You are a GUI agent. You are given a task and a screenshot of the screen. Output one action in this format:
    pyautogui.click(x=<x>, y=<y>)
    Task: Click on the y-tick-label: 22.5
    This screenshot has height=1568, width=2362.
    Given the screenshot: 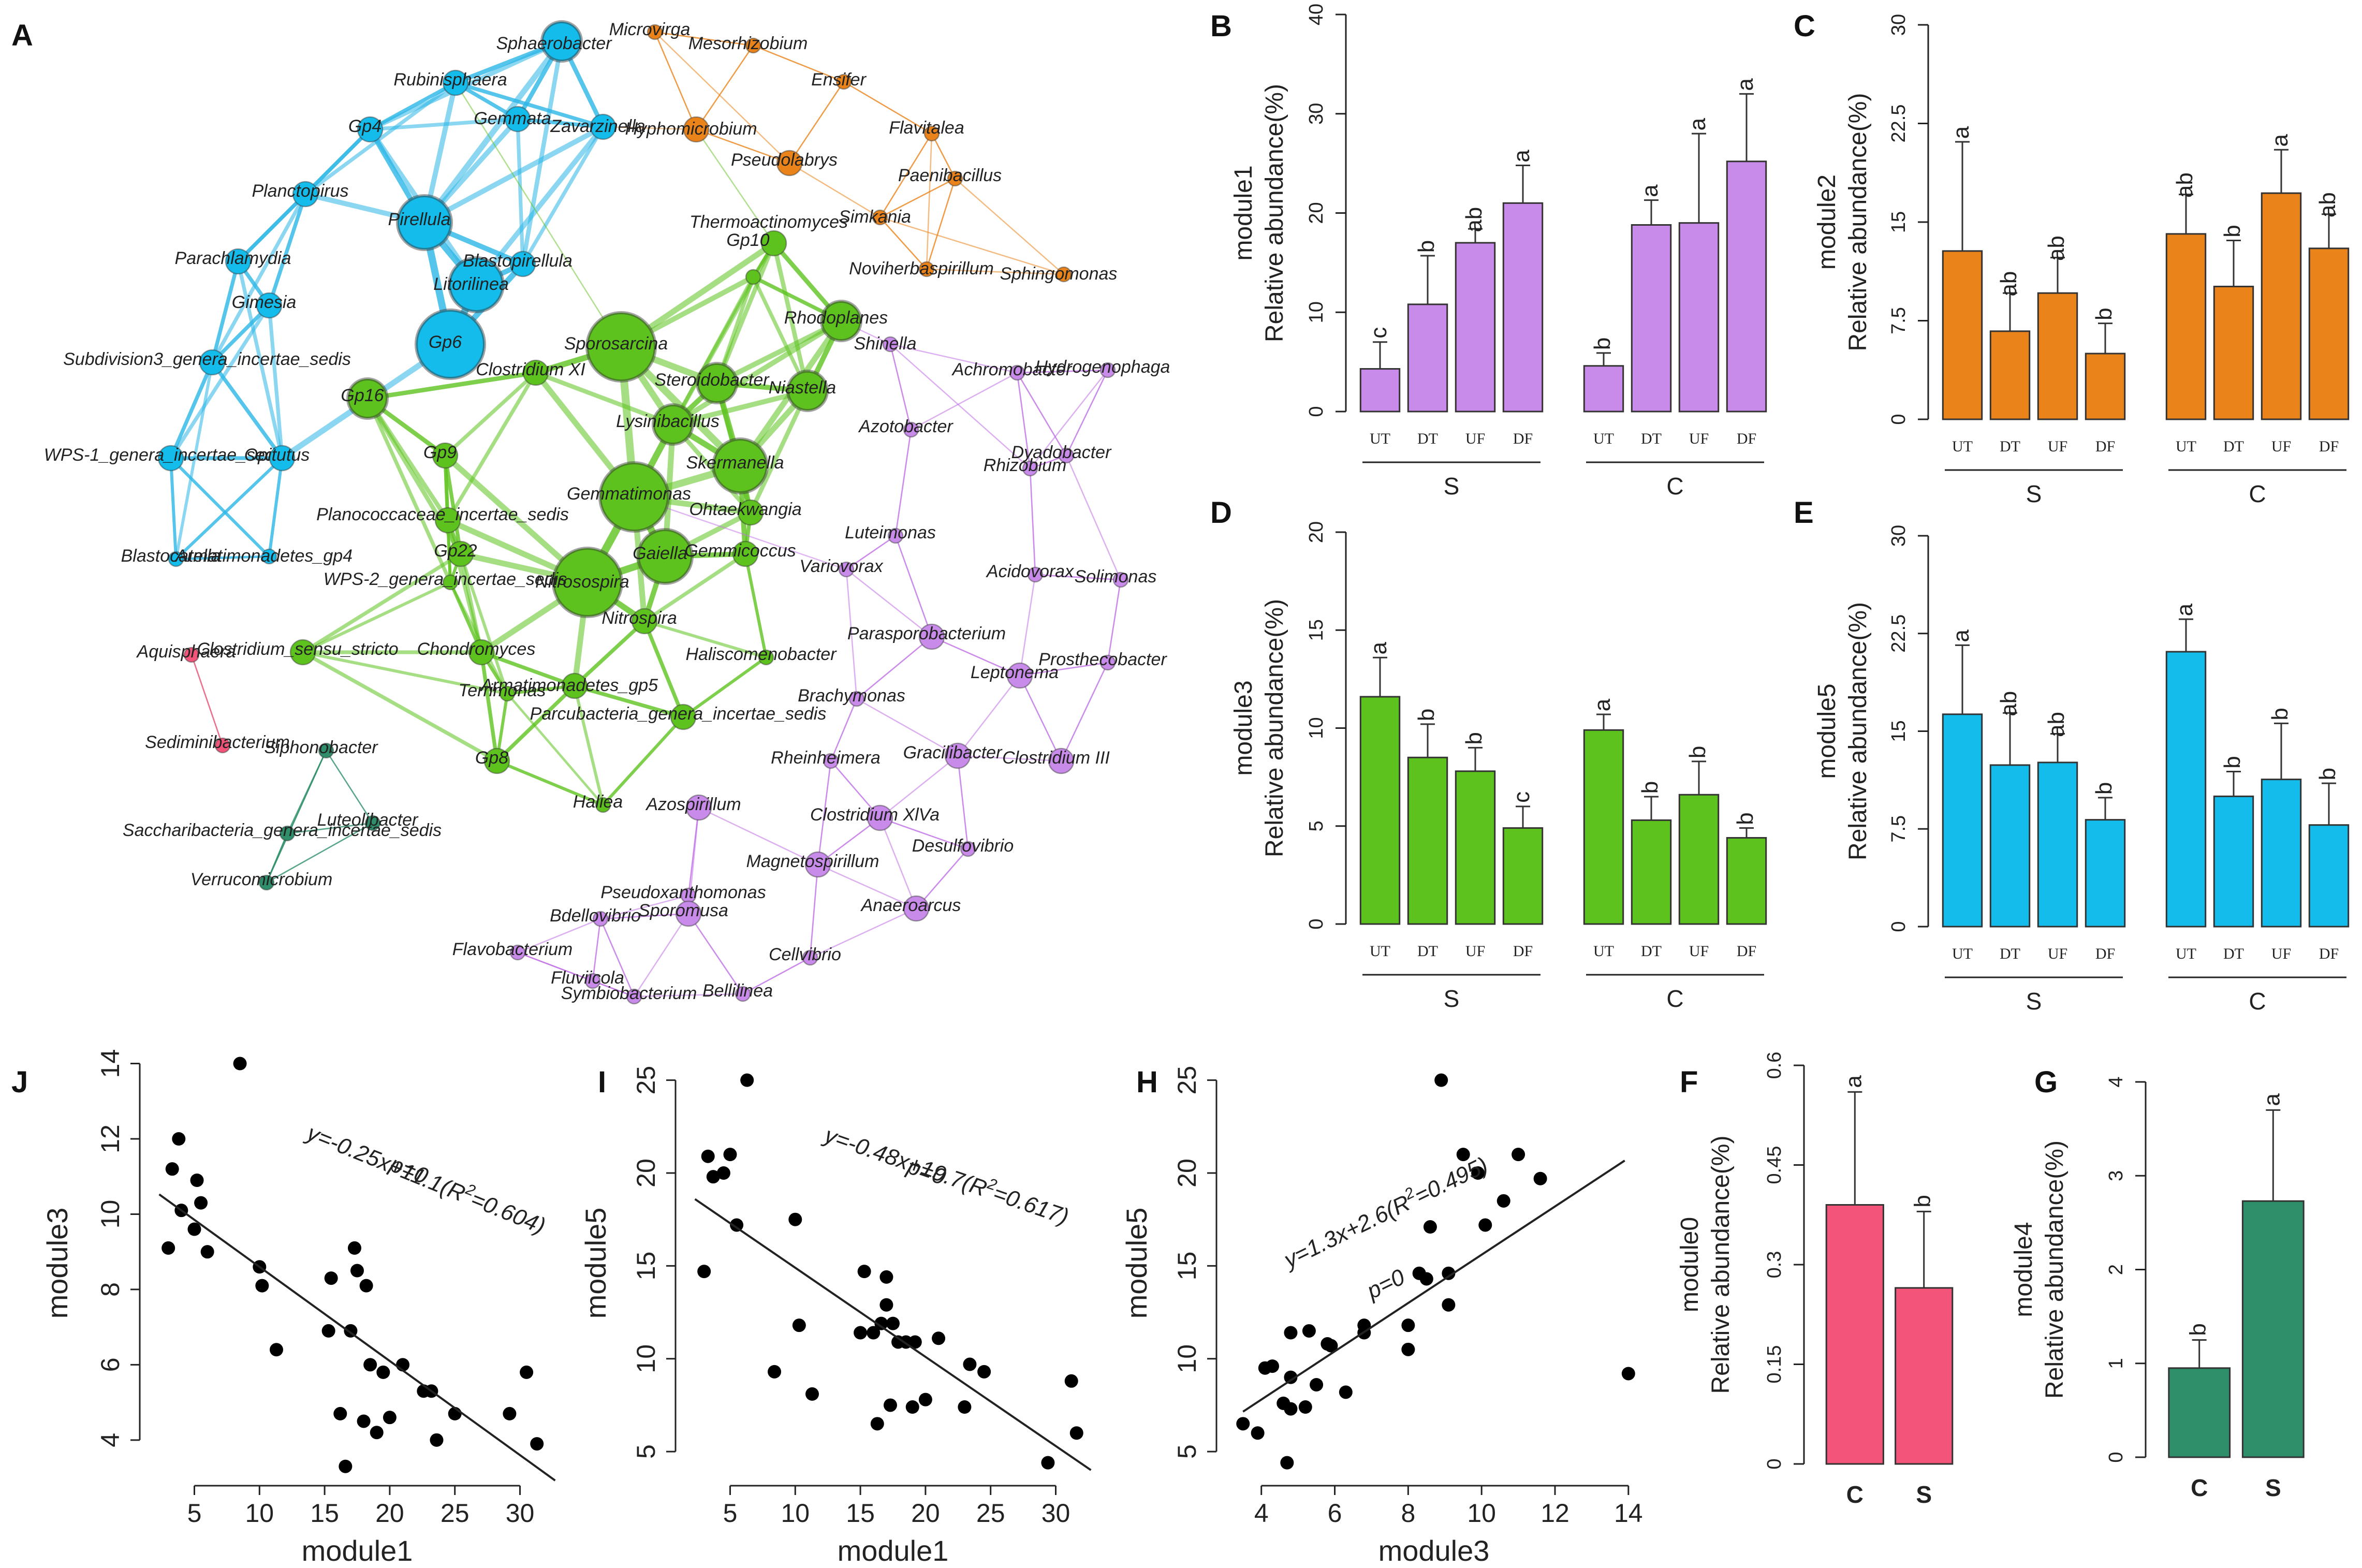 What is the action you would take?
    pyautogui.click(x=1899, y=633)
    